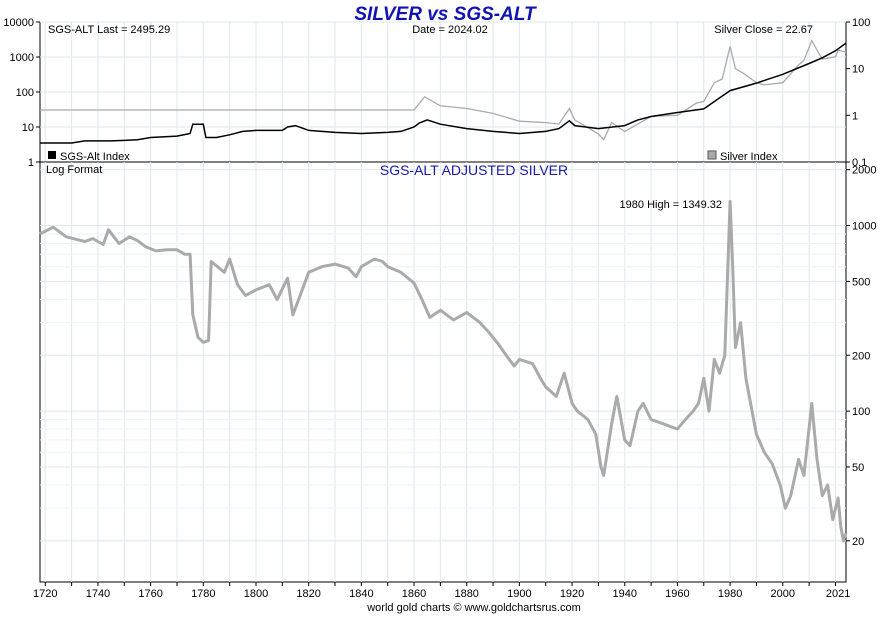 The image size is (890, 625). Describe the element at coordinates (25, 93) in the screenshot. I see `left-axis-tick-label: 100` at that location.